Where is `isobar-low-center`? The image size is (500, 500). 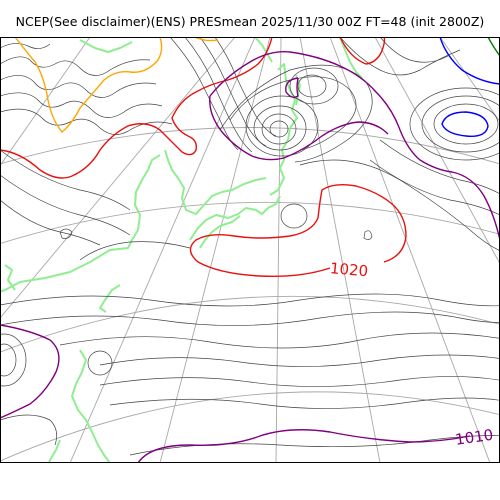
isobar-low-center is located at coordinates (279, 129).